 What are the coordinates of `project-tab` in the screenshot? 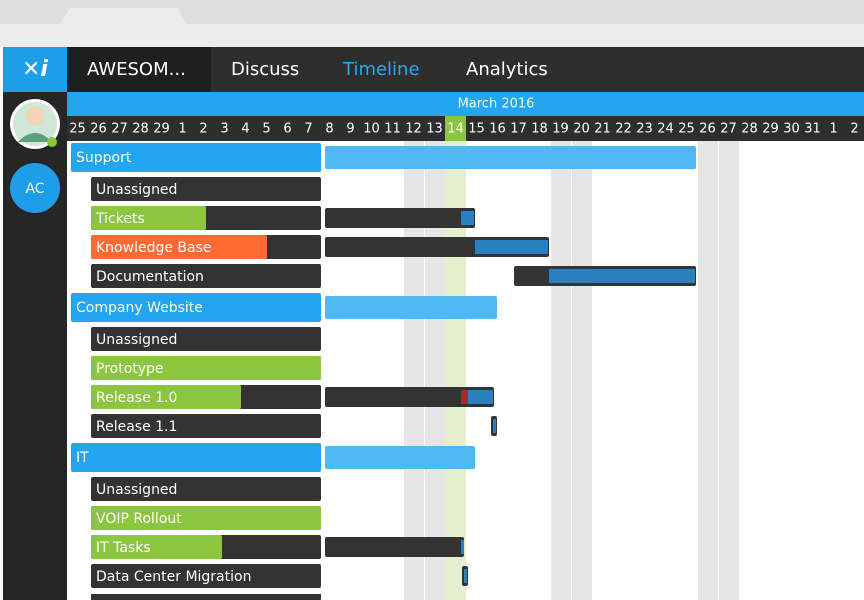 It's located at (139, 69).